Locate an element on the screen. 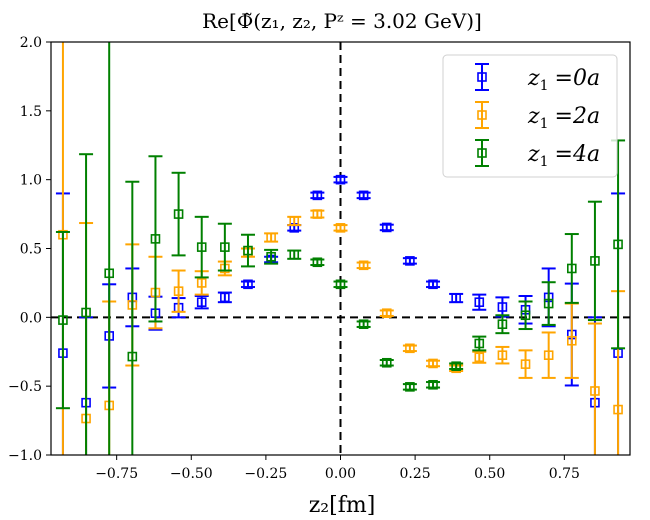 This screenshot has height=520, width=650. x-axis-label: z₂[fm] is located at coordinates (342, 505).